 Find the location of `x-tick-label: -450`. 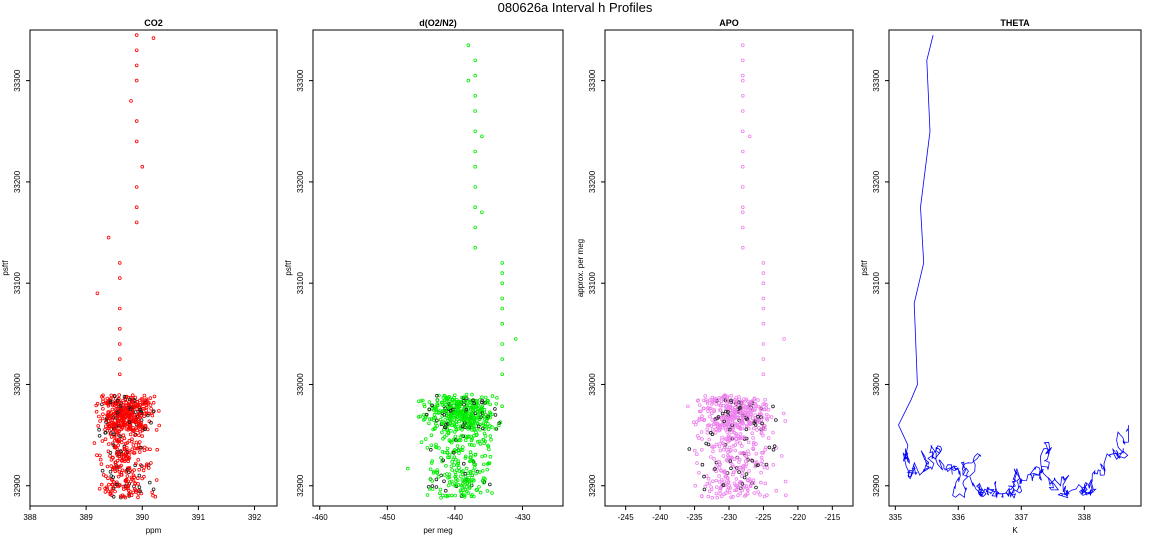

x-tick-label: -450 is located at coordinates (387, 517).